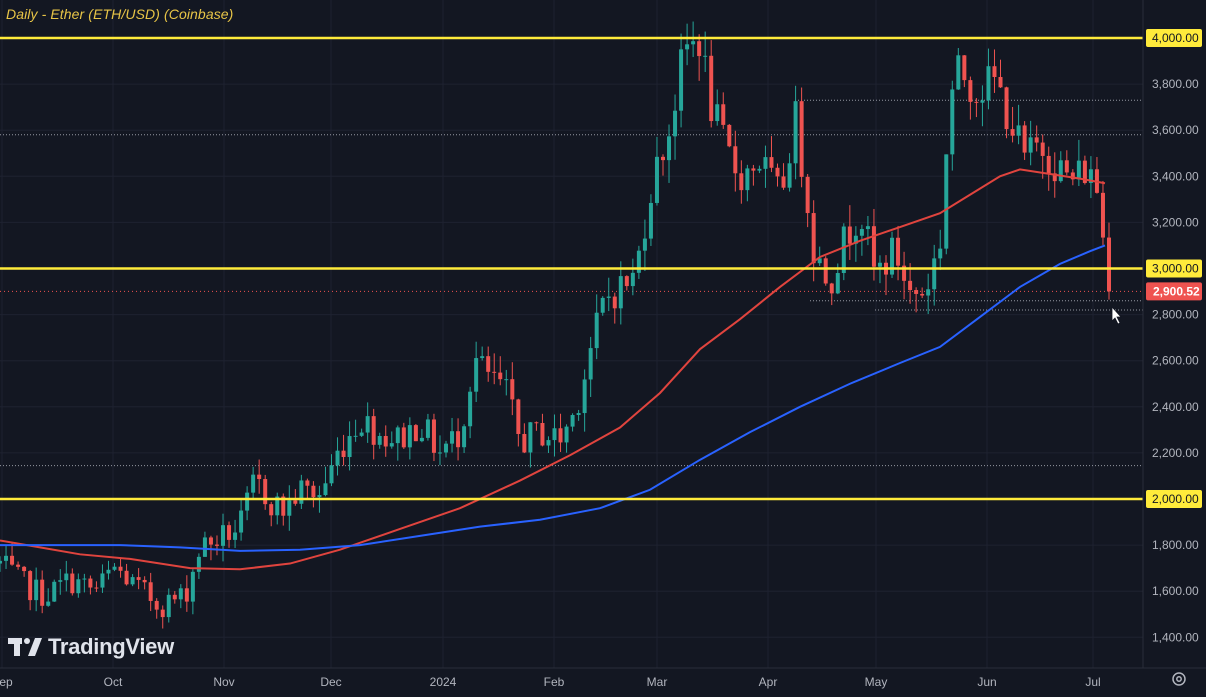 The width and height of the screenshot is (1206, 697). I want to click on x-tick-label: Dec, so click(330, 682).